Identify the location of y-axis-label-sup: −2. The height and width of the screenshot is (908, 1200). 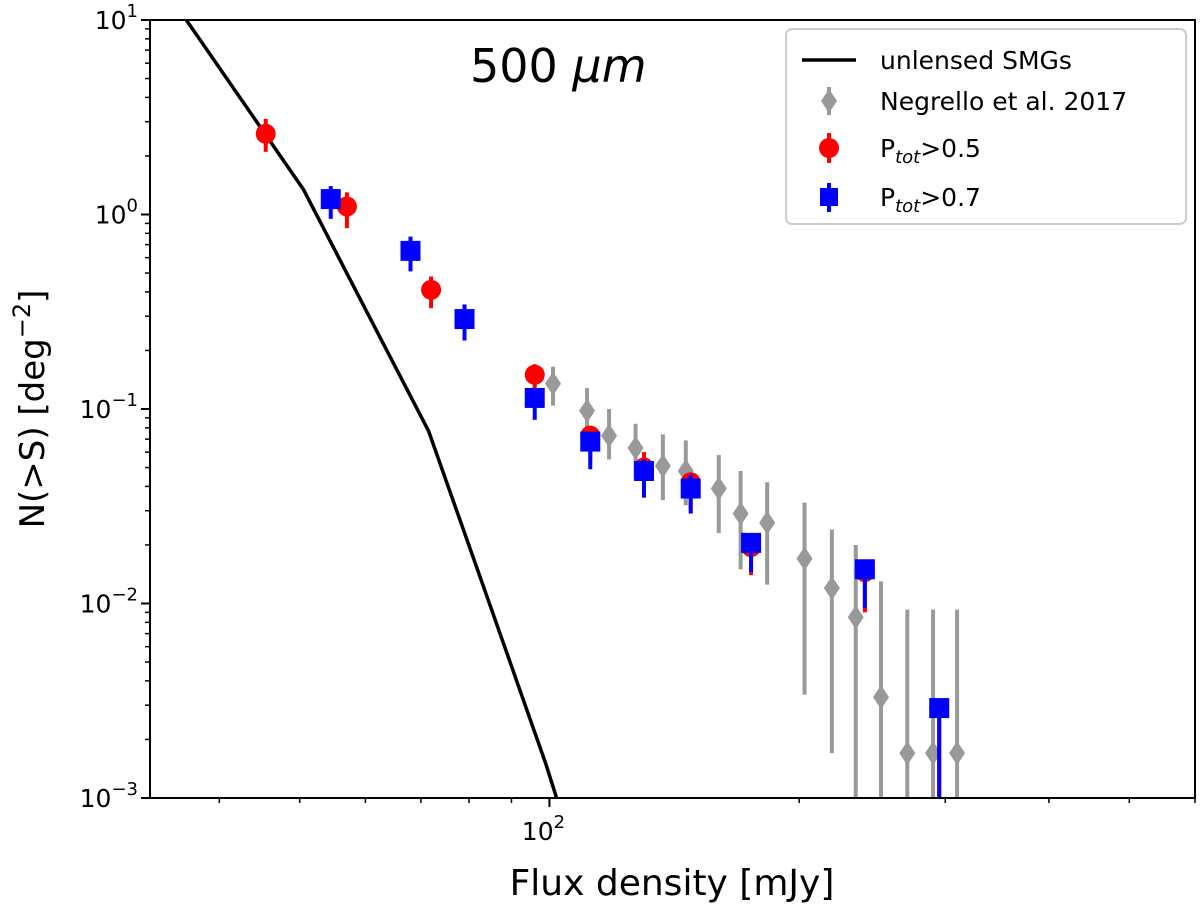
(22, 320).